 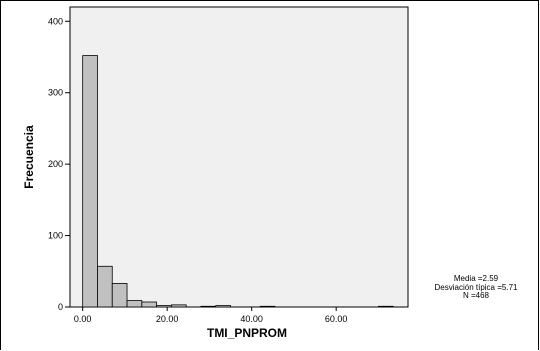 I want to click on x-tick-label: 20.00, so click(x=167, y=319).